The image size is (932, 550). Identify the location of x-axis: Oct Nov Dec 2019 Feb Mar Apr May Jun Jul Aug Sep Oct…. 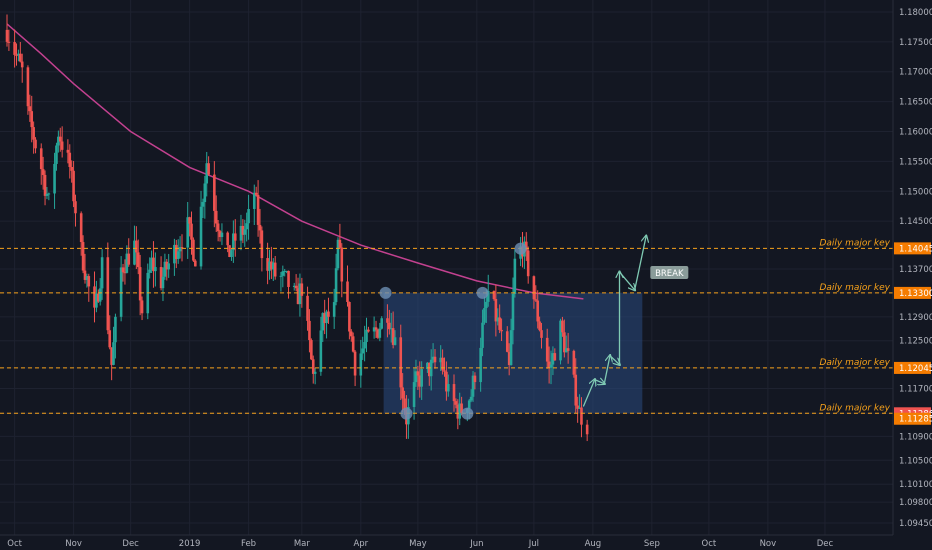
(466, 542).